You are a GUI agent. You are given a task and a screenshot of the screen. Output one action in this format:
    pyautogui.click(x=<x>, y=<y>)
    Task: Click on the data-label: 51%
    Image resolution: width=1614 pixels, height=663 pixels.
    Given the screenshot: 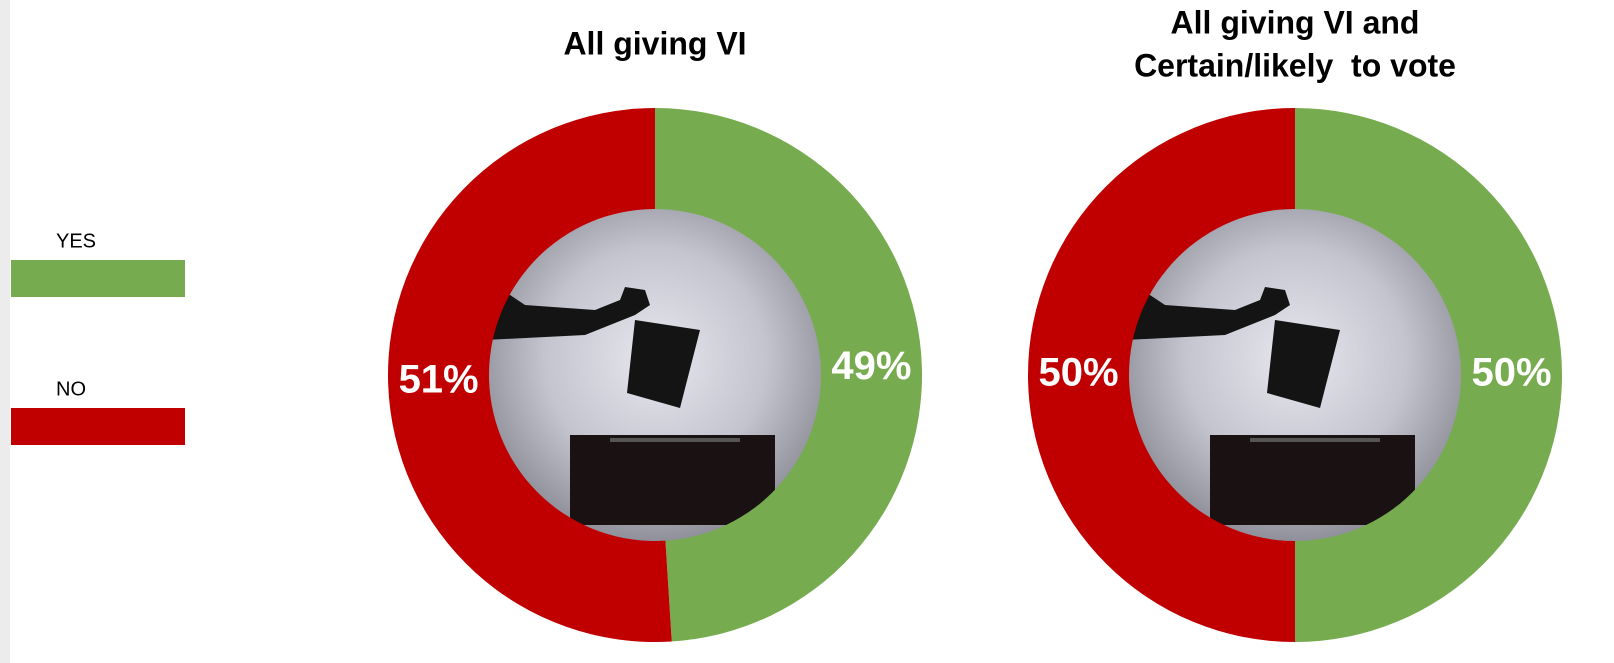 What is the action you would take?
    pyautogui.click(x=439, y=379)
    